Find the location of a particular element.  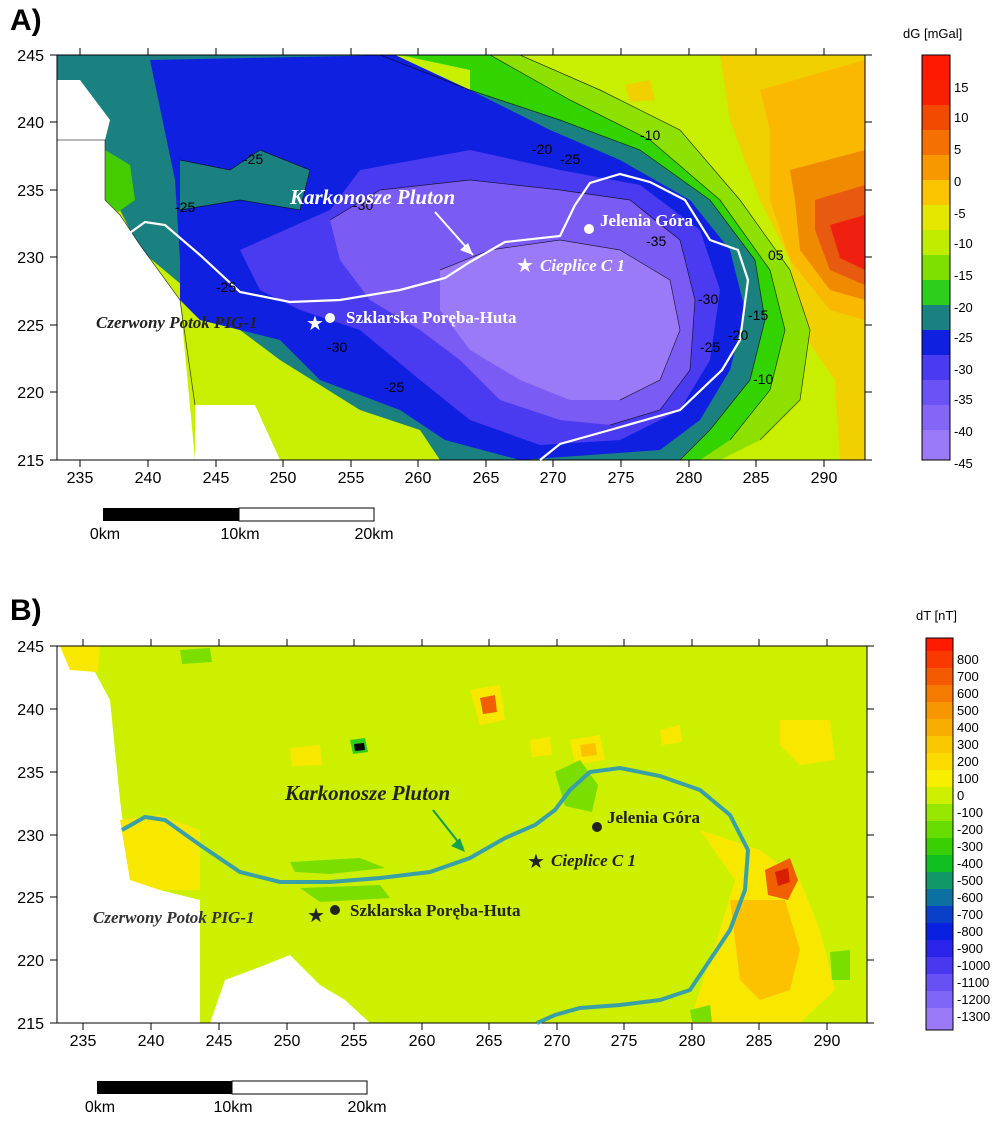

panel-a-y-labels: 245 240 235 230 225 220 215 is located at coordinates (30, 259).